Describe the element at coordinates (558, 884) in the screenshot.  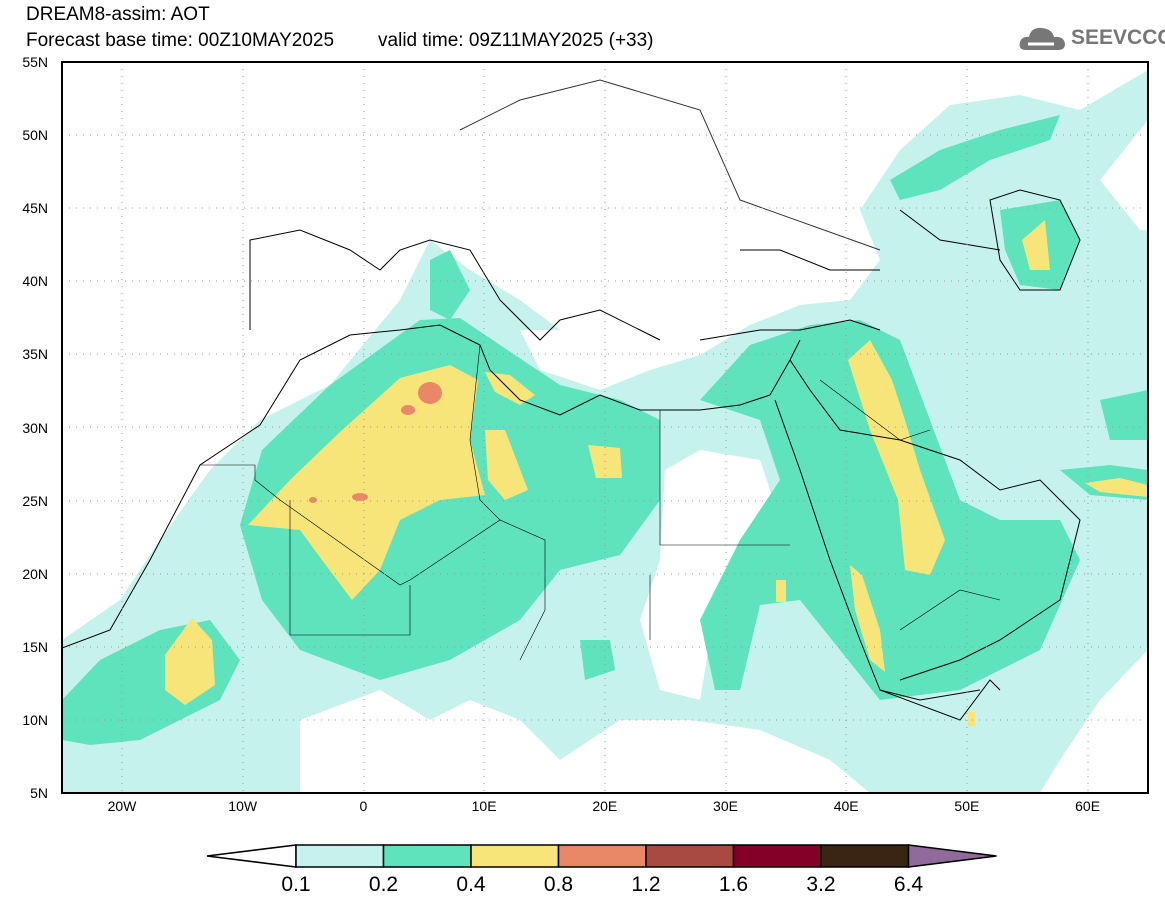
I see `colorbar-label: 0.8` at that location.